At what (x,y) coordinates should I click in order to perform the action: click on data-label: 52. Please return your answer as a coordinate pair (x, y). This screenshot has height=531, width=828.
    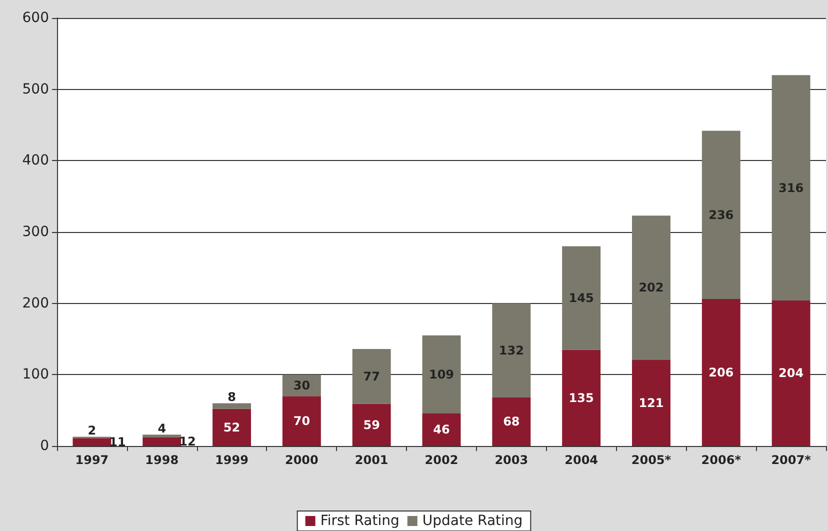
    Looking at the image, I should click on (231, 427).